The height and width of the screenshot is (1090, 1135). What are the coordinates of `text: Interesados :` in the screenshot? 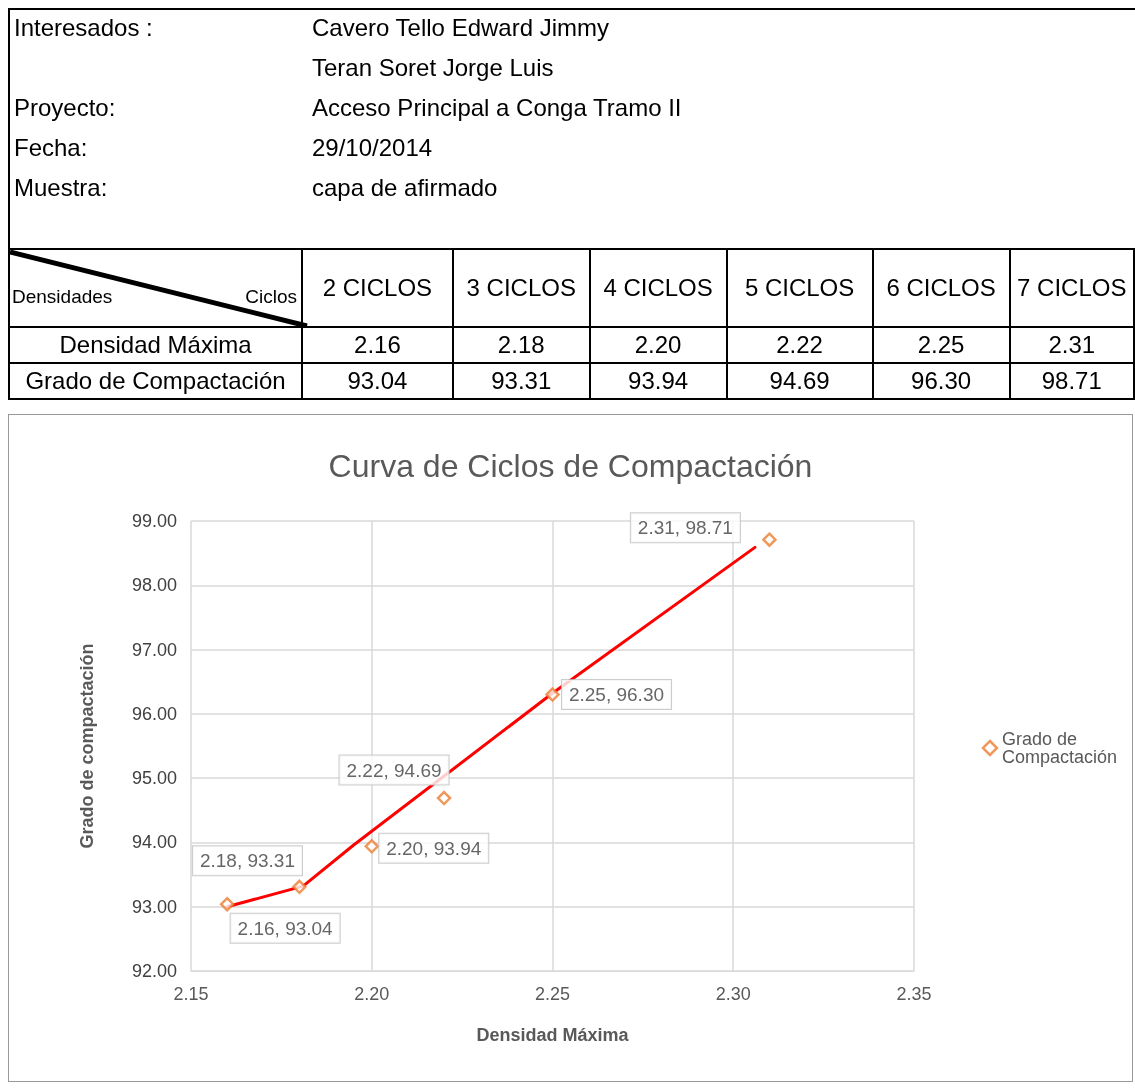 It's located at (83, 28).